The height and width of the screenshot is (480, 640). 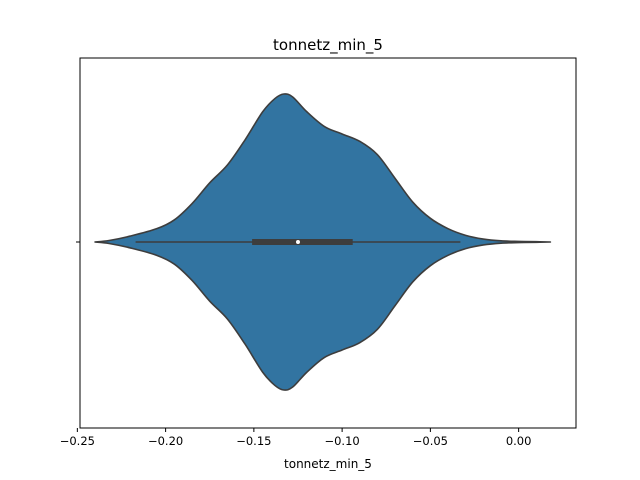 I want to click on x-tick-label: 0.00, so click(x=519, y=441).